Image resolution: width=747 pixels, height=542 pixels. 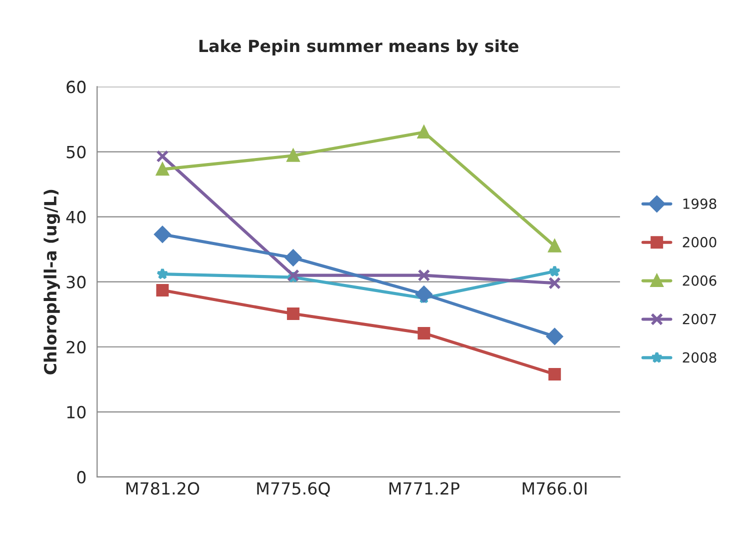 I want to click on x-tick-label: M781.2O, so click(x=163, y=488).